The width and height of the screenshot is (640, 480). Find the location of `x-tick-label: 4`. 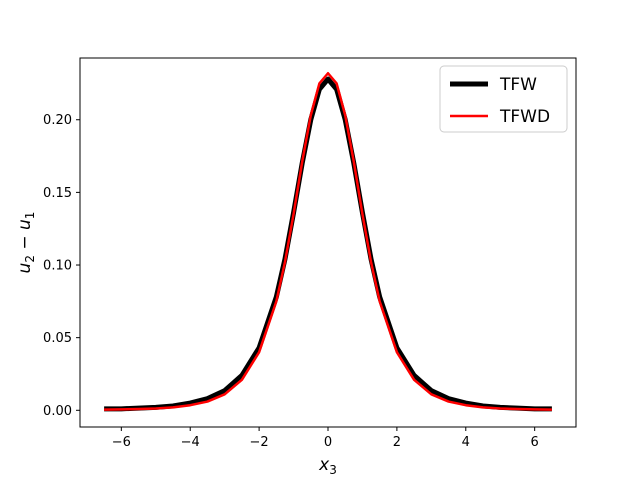

x-tick-label: 4 is located at coordinates (466, 442).